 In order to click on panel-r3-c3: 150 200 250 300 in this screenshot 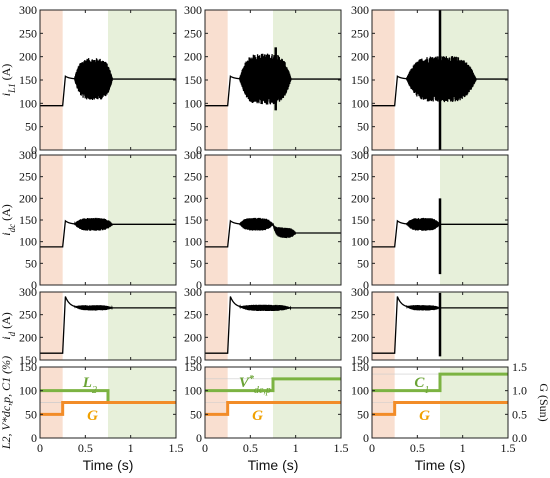, I will do `click(430, 326)`.